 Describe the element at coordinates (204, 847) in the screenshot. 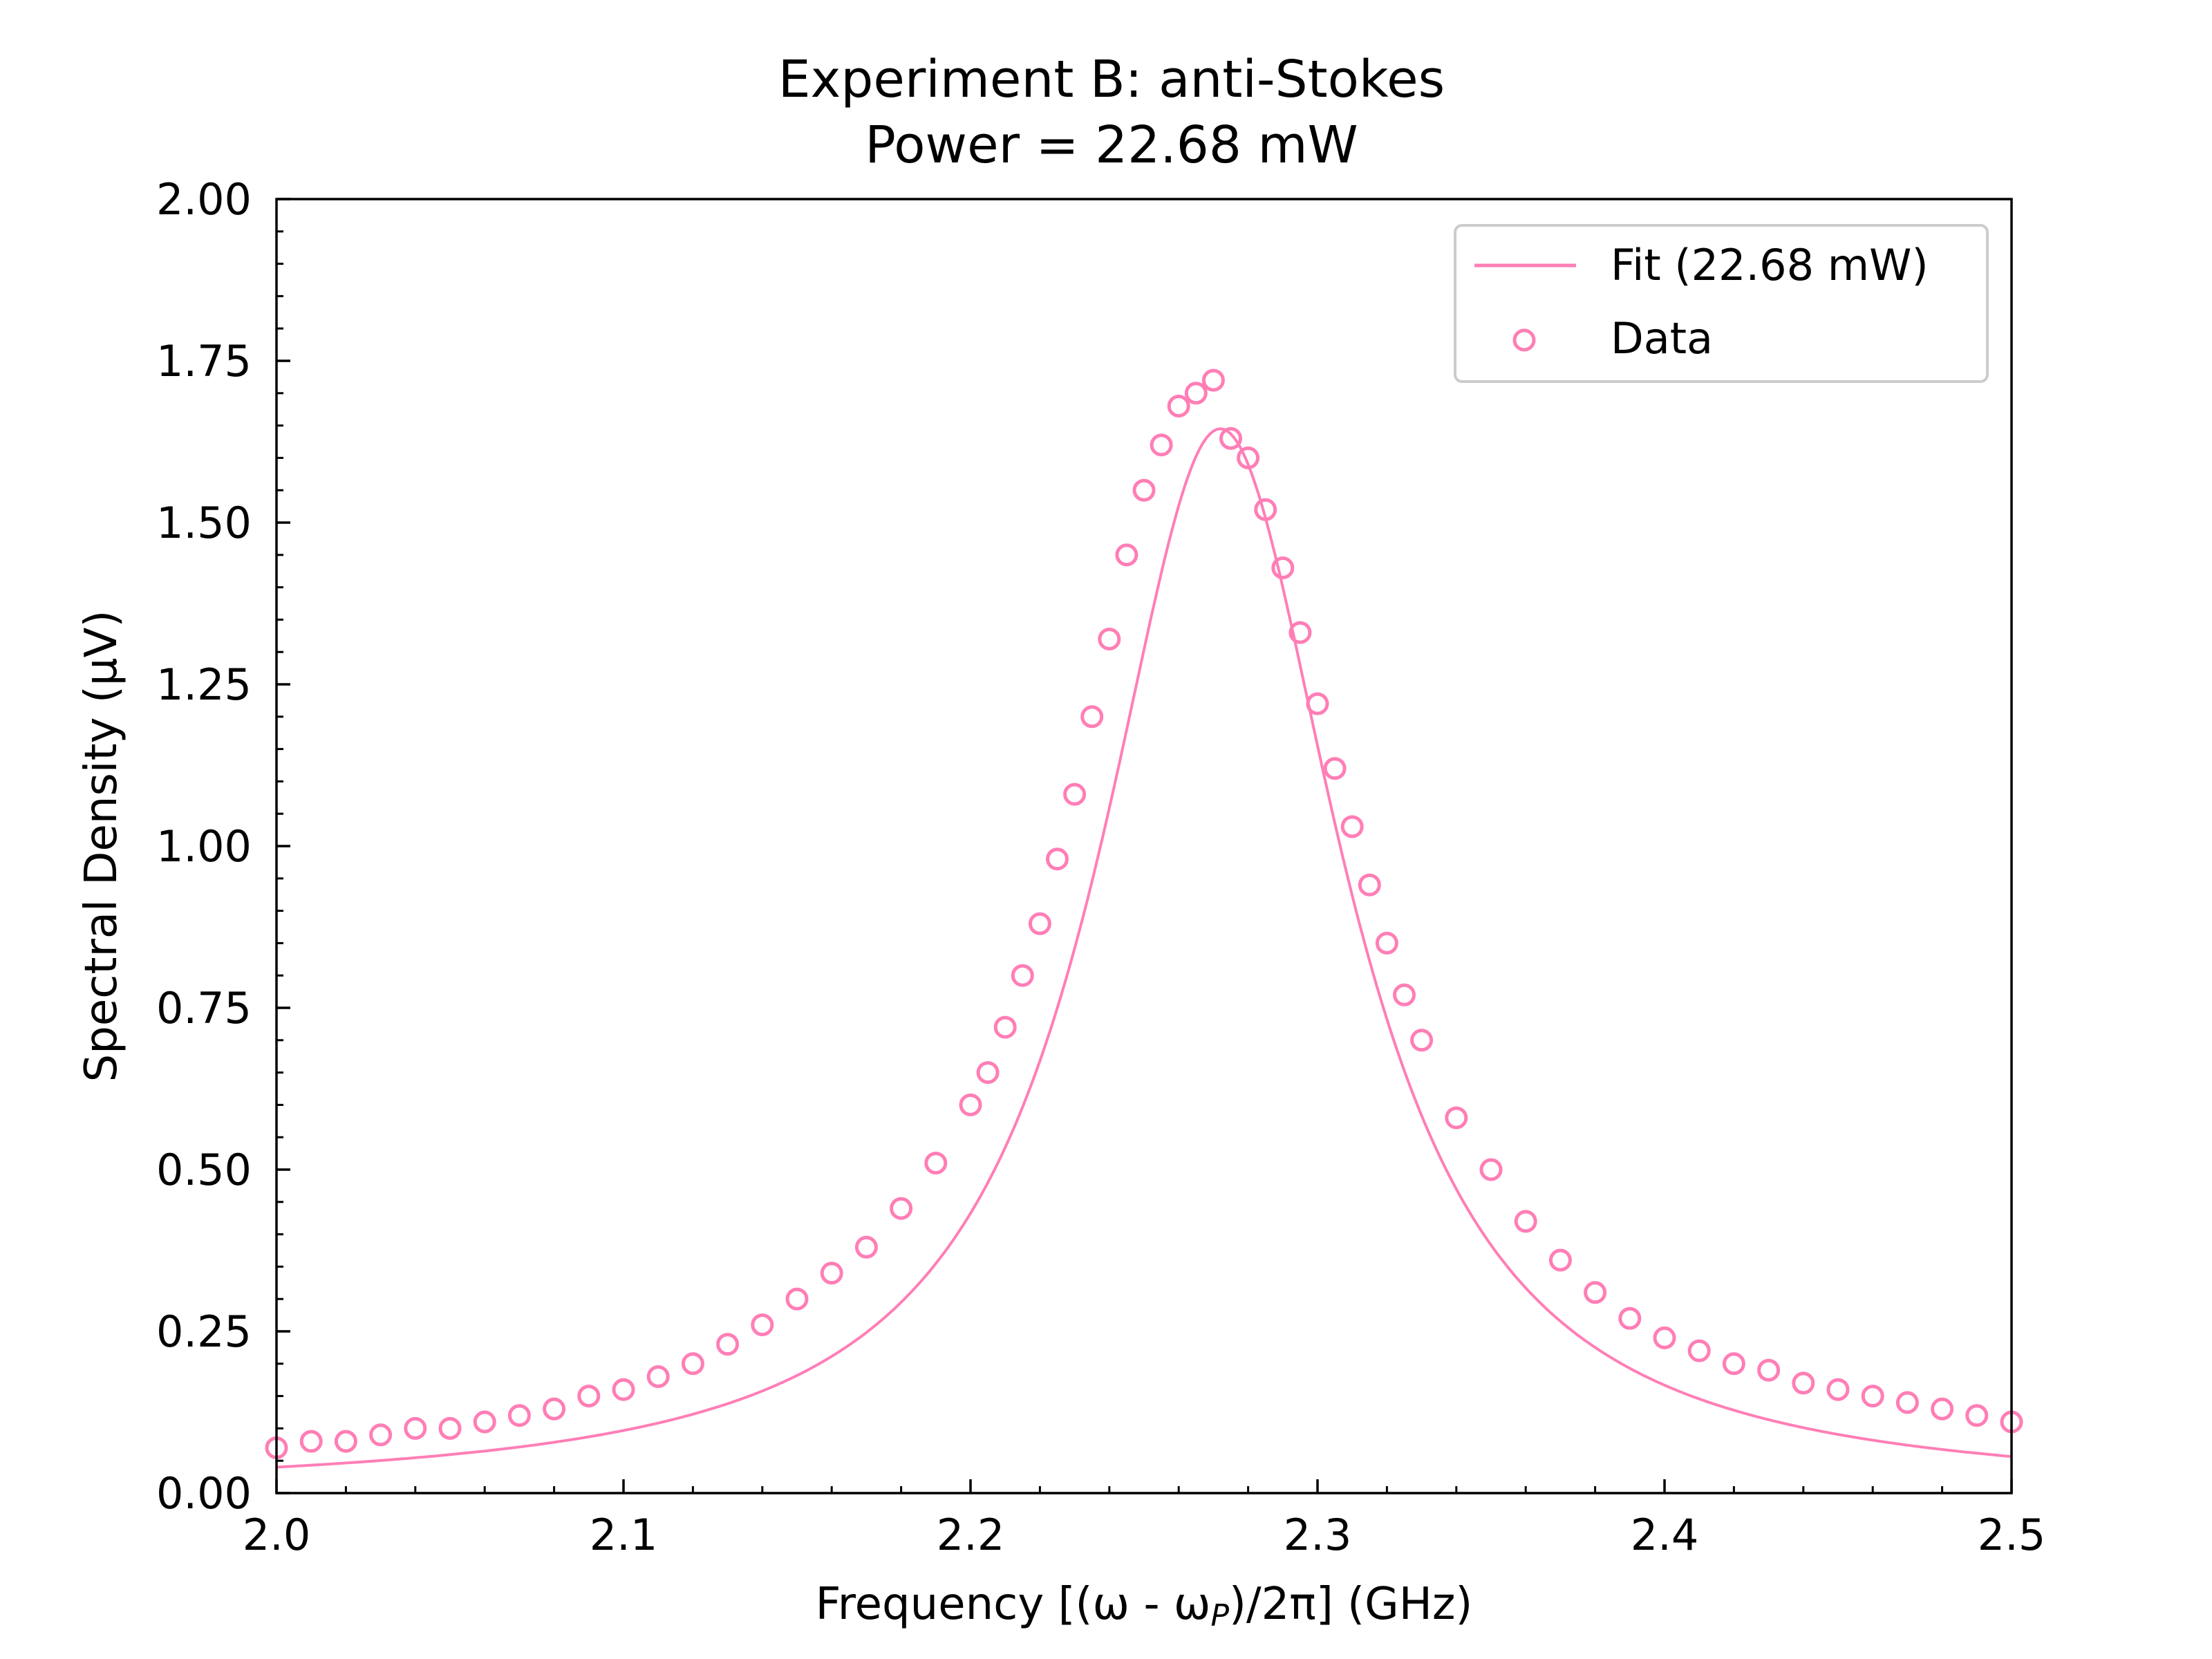

I see `y-tick-label: 1.00` at that location.